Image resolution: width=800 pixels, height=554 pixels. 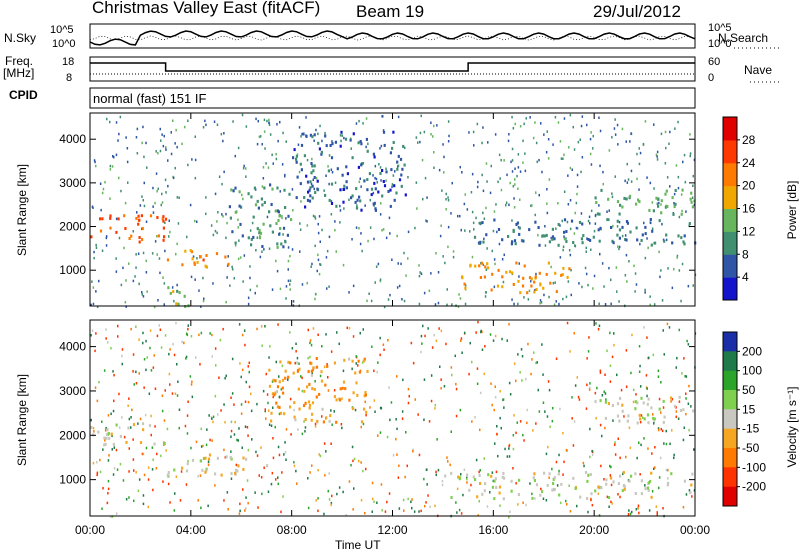 I want to click on velocity-ylabel: Slant Range [km], so click(x=22, y=420).